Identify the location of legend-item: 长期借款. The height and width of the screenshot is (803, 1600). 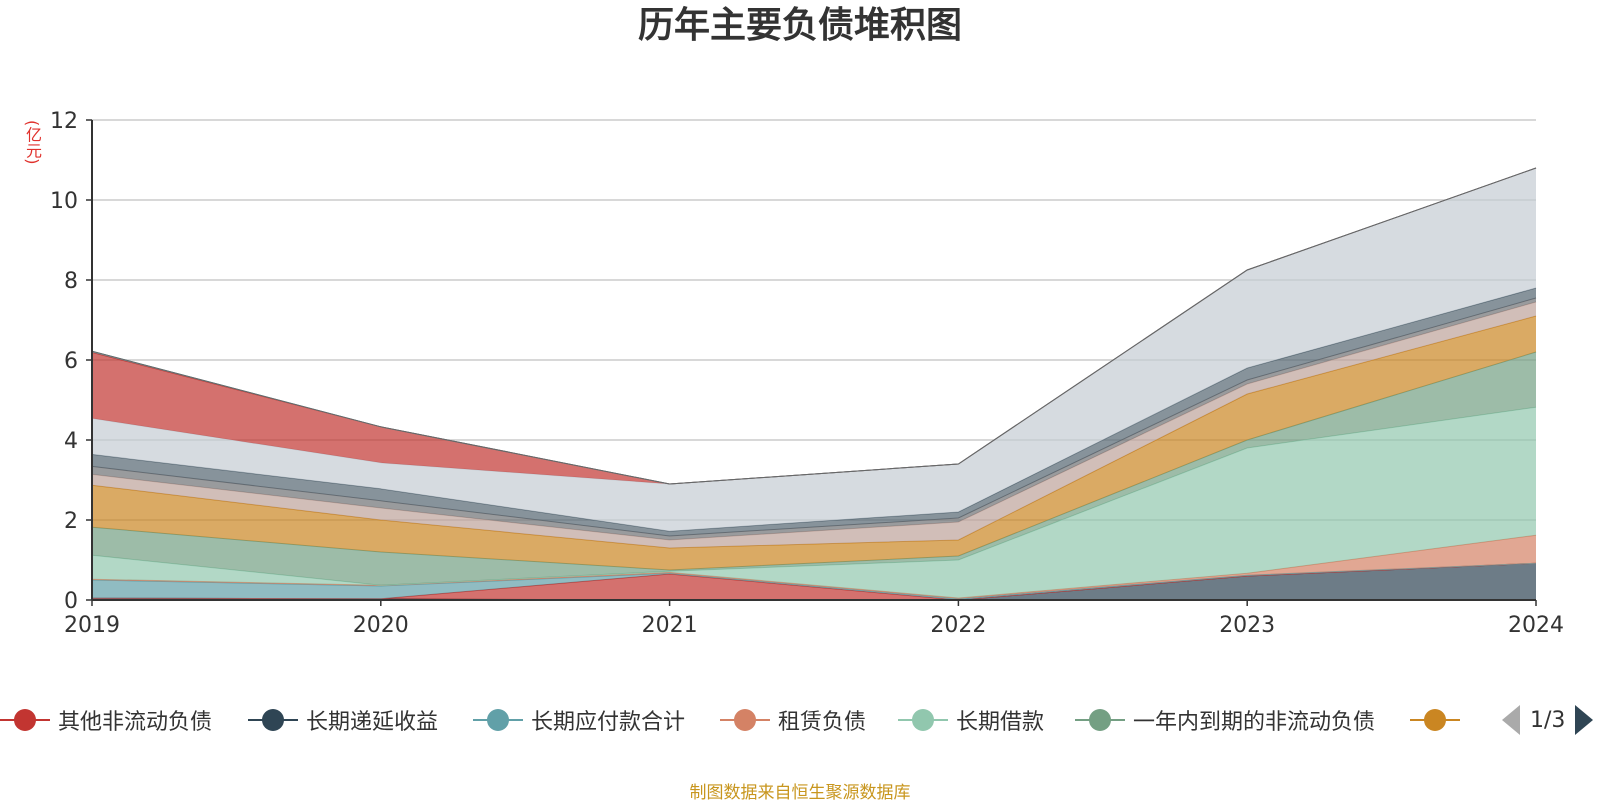
(971, 720).